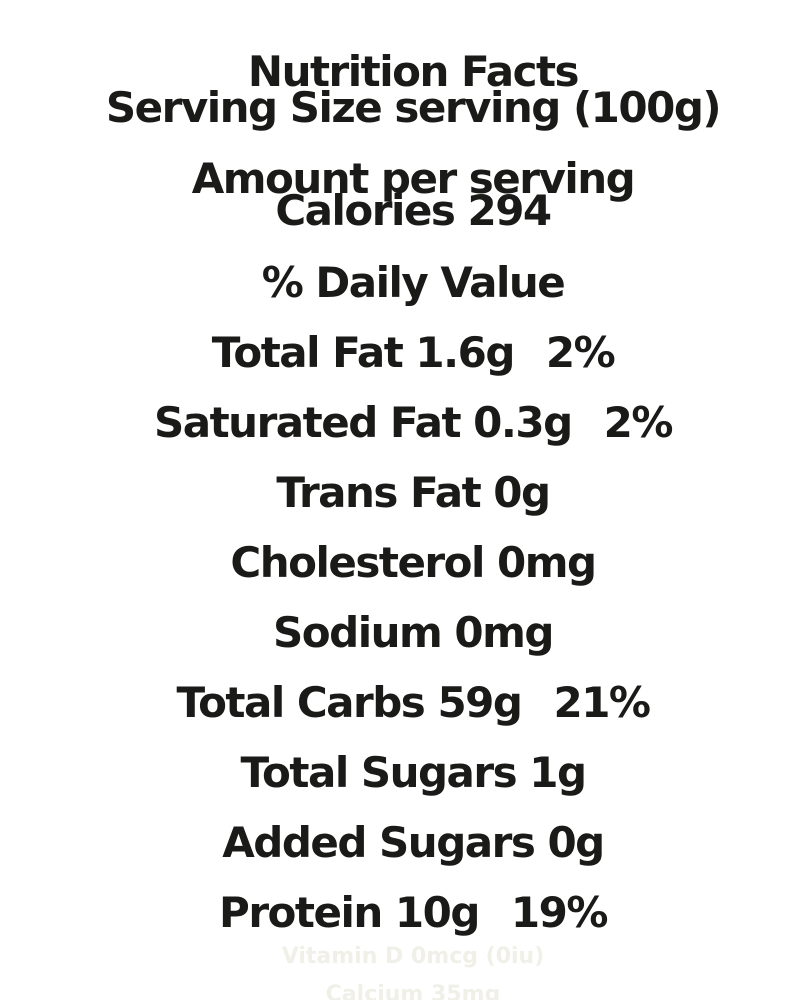  I want to click on nutrient-name: Saturated Fat, so click(308, 422).